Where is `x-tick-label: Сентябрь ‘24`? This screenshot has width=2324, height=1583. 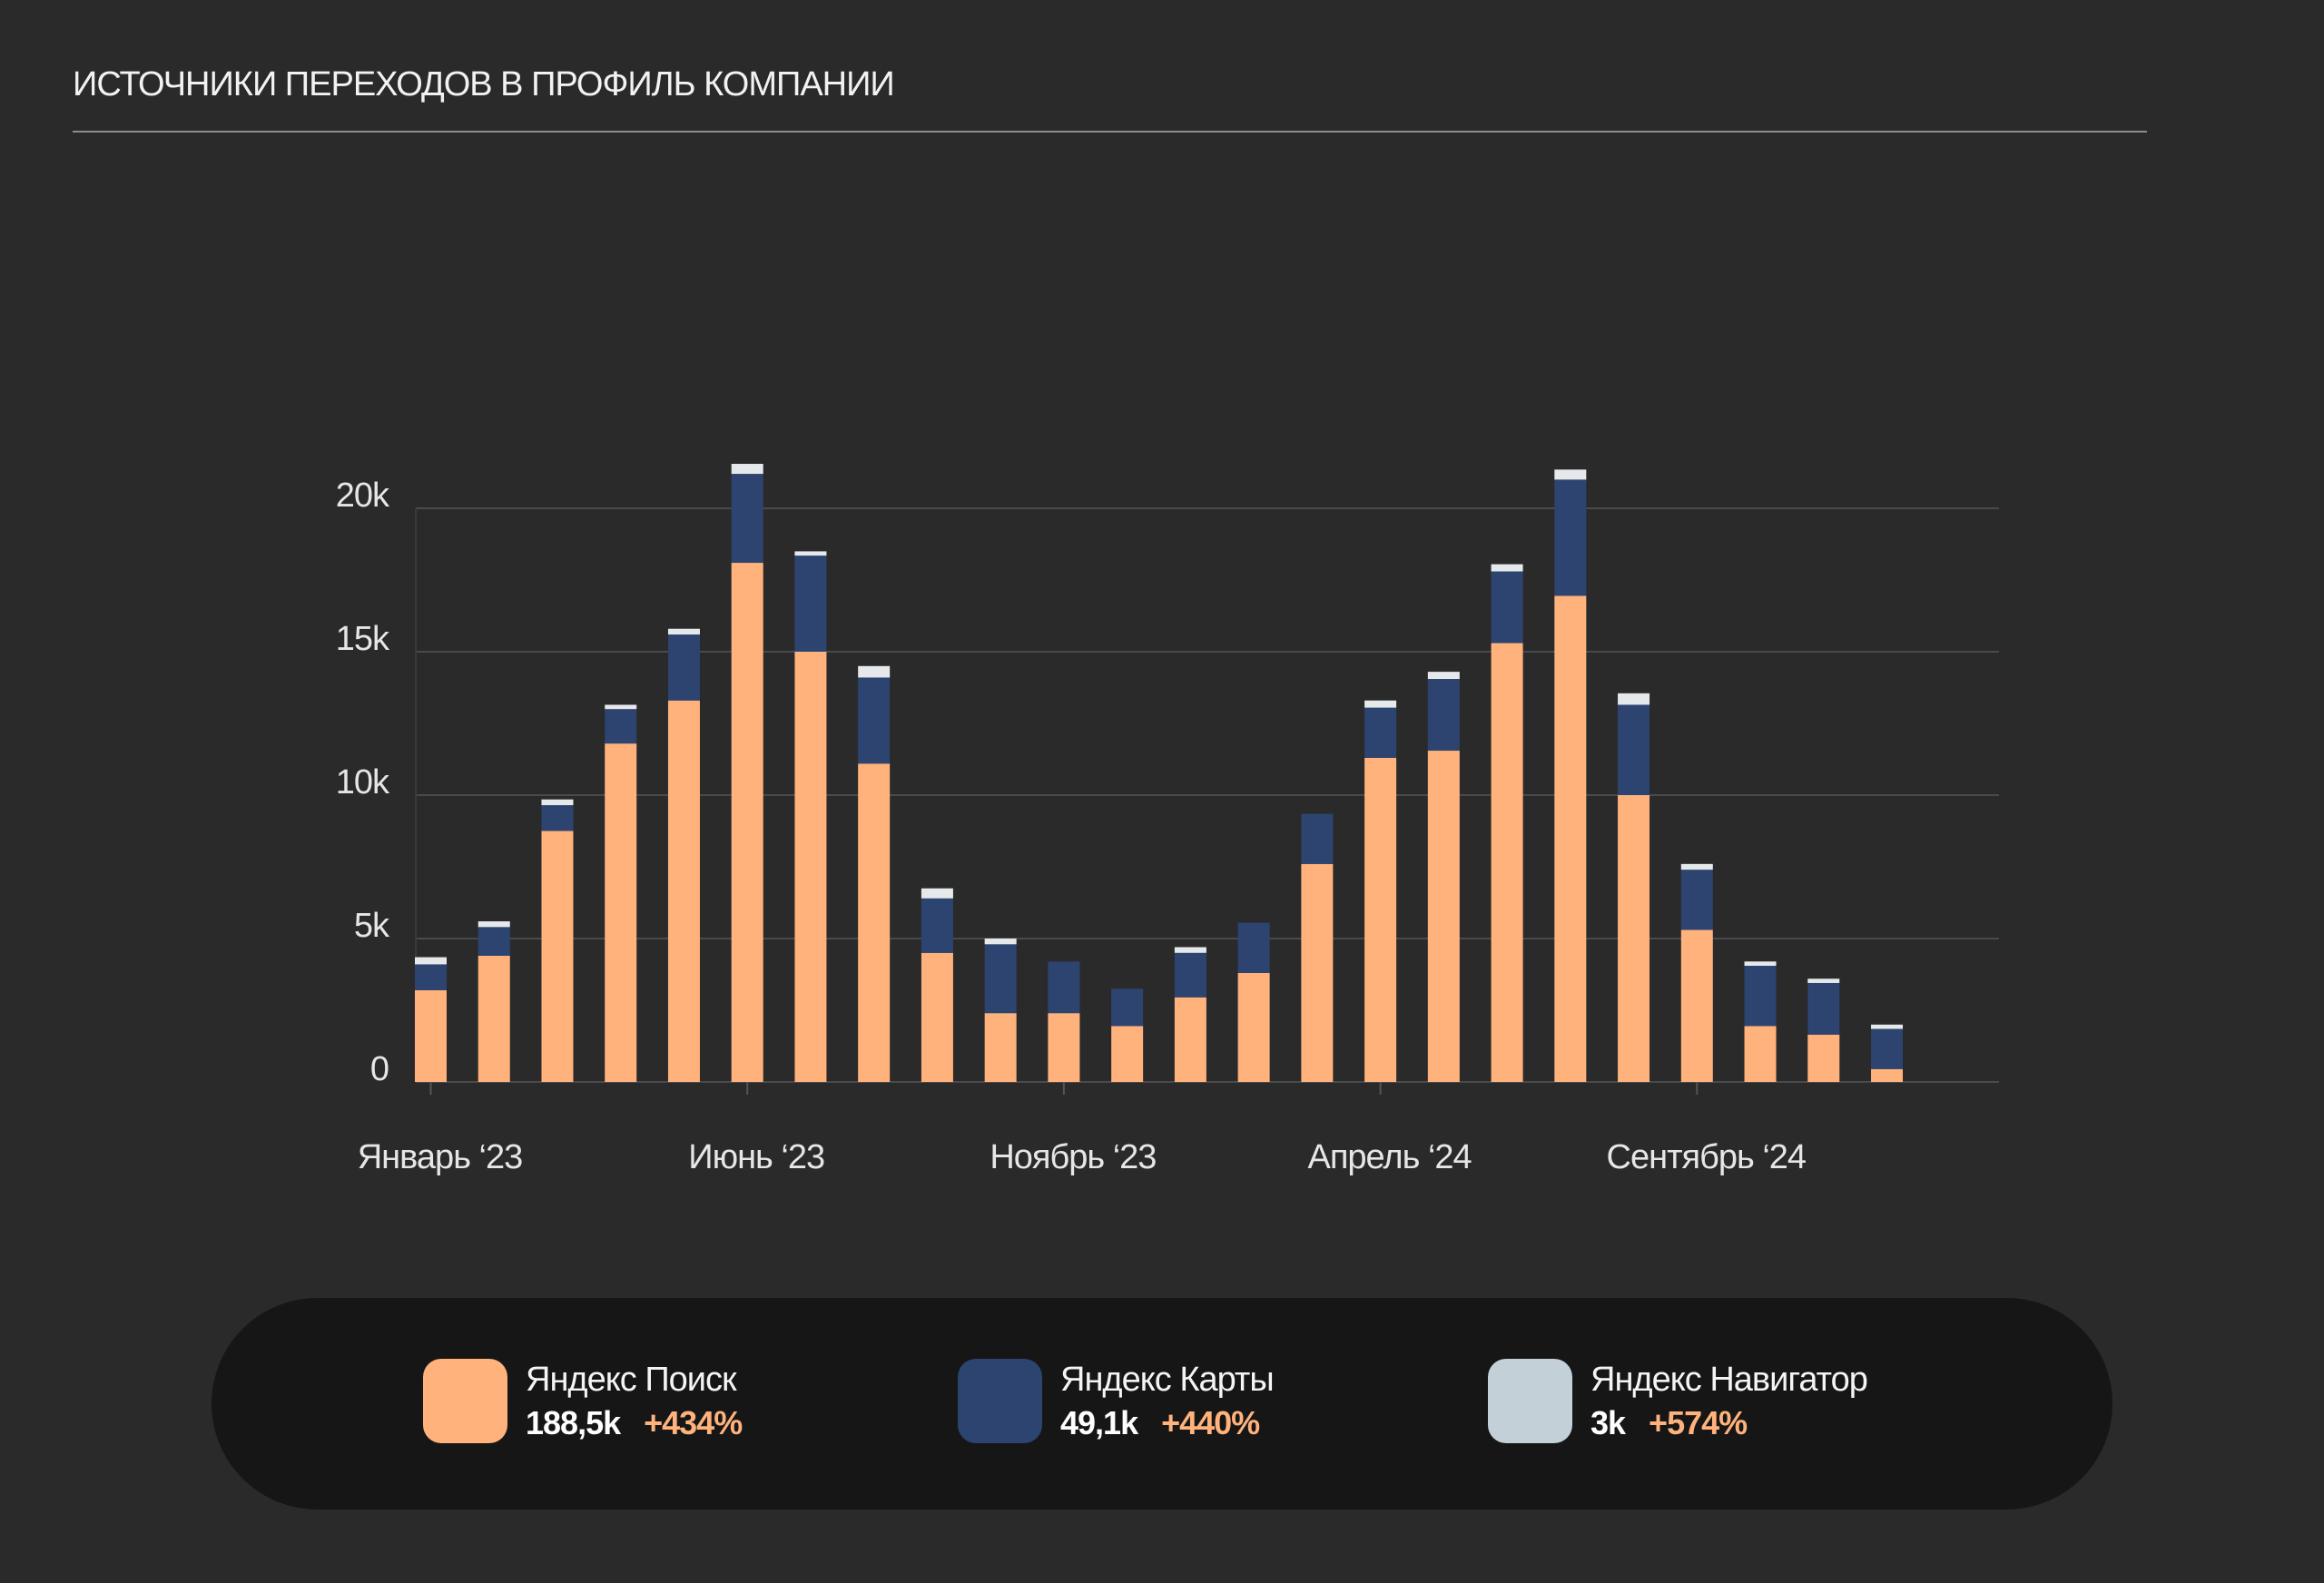 x-tick-label: Сентябрь ‘24 is located at coordinates (1707, 1157).